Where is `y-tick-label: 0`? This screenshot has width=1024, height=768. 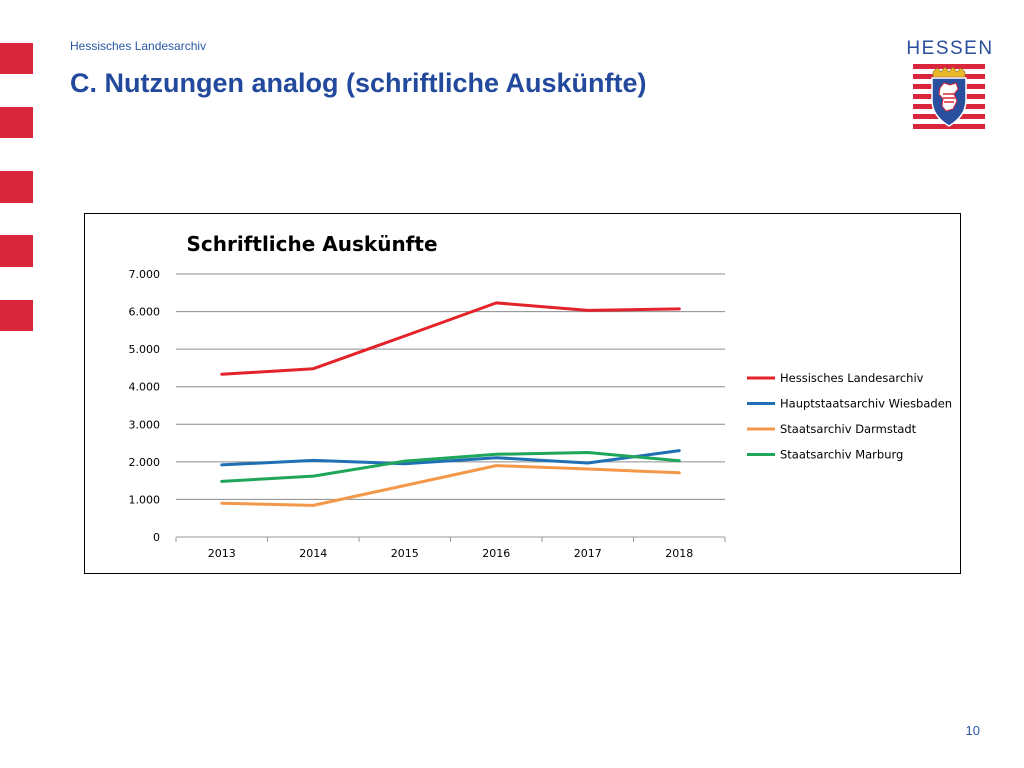 y-tick-label: 0 is located at coordinates (156, 537).